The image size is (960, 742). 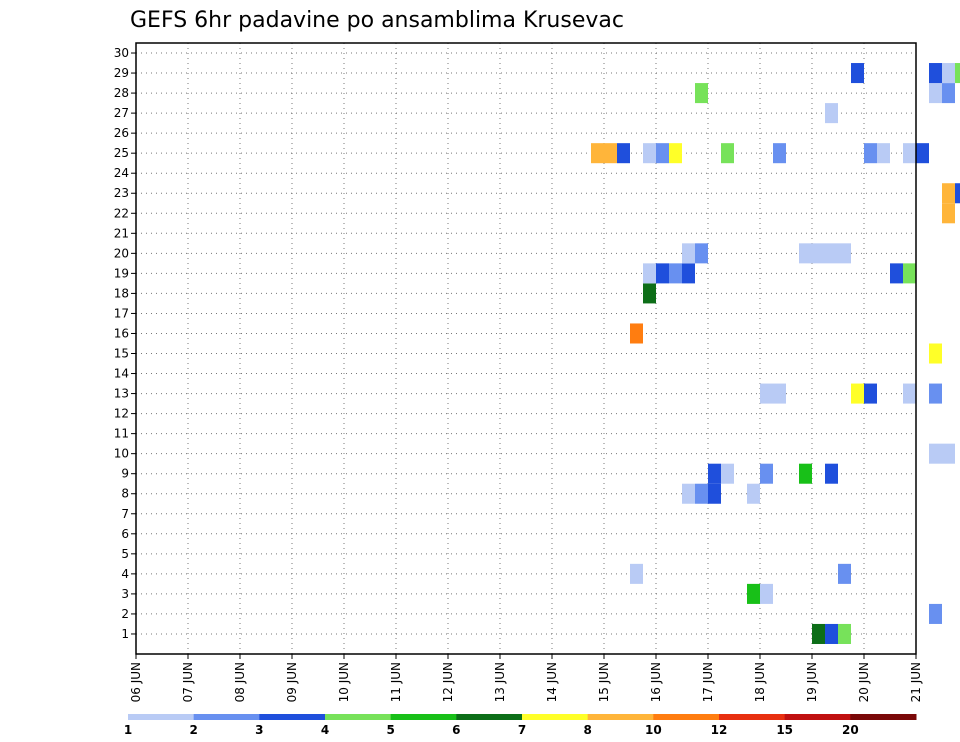 What do you see at coordinates (125, 594) in the screenshot?
I see `y-tick-label: 3` at bounding box center [125, 594].